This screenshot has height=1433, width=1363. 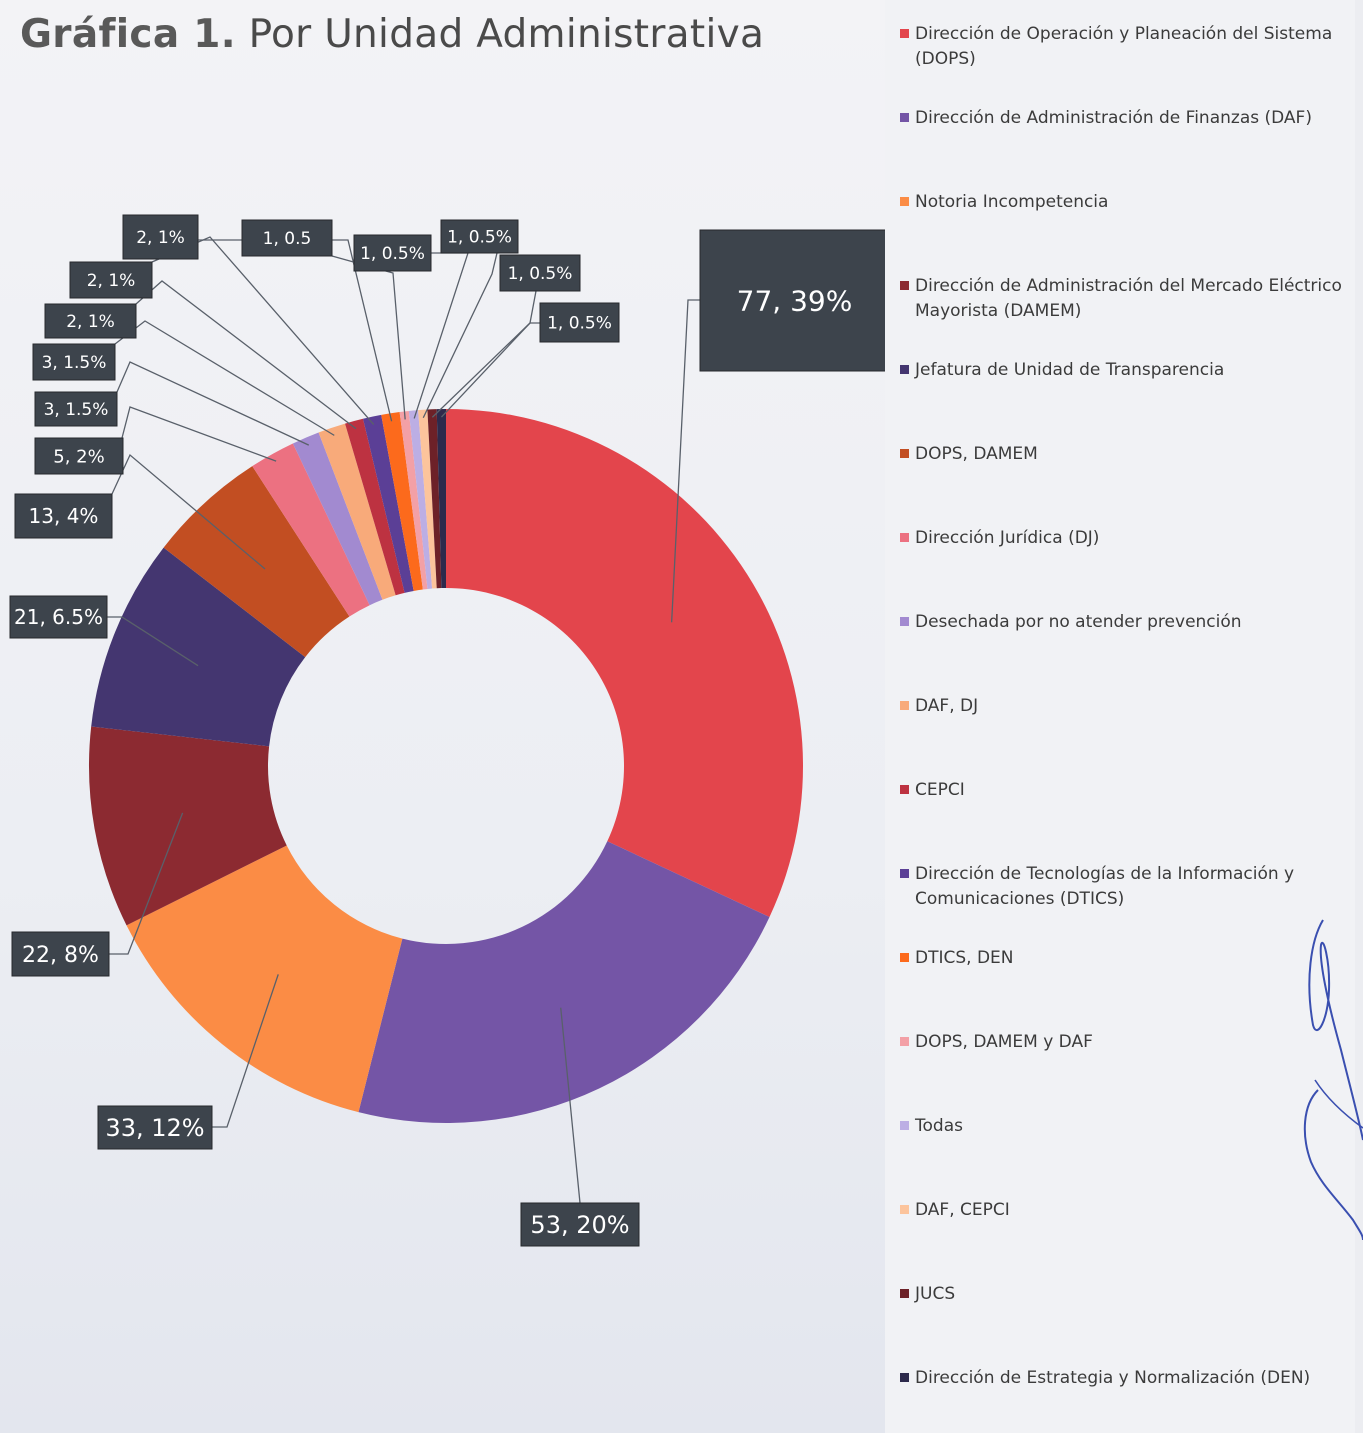 What do you see at coordinates (947, 706) in the screenshot?
I see `legend-label: DAF, DJ` at bounding box center [947, 706].